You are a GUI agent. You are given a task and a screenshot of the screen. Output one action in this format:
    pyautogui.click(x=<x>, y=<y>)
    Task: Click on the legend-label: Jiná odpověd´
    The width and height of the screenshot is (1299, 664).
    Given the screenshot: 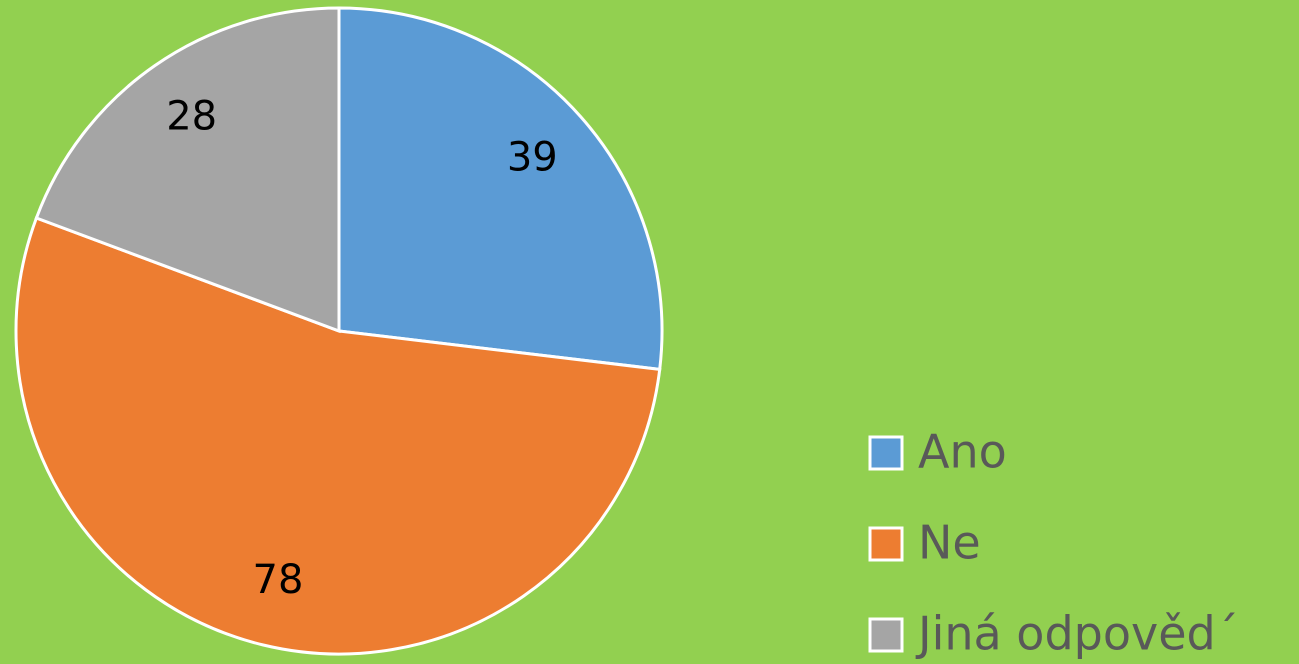 What is the action you would take?
    pyautogui.click(x=1077, y=634)
    